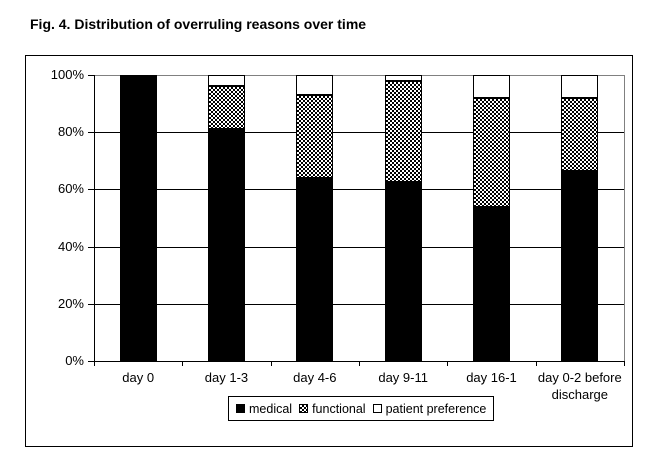 The width and height of the screenshot is (660, 470). What do you see at coordinates (304, 408) in the screenshot?
I see `legend-swatch-functional` at bounding box center [304, 408].